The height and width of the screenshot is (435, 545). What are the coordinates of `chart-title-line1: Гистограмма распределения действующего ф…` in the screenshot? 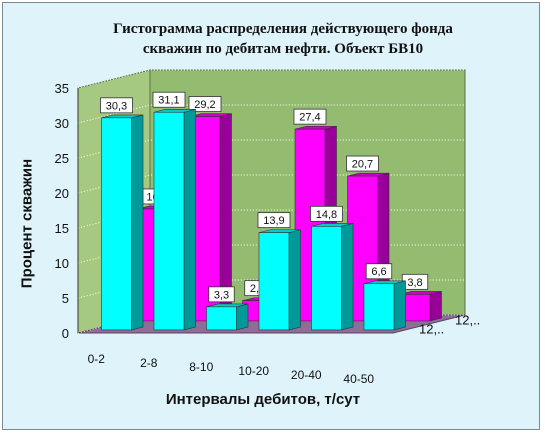 It's located at (283, 29).